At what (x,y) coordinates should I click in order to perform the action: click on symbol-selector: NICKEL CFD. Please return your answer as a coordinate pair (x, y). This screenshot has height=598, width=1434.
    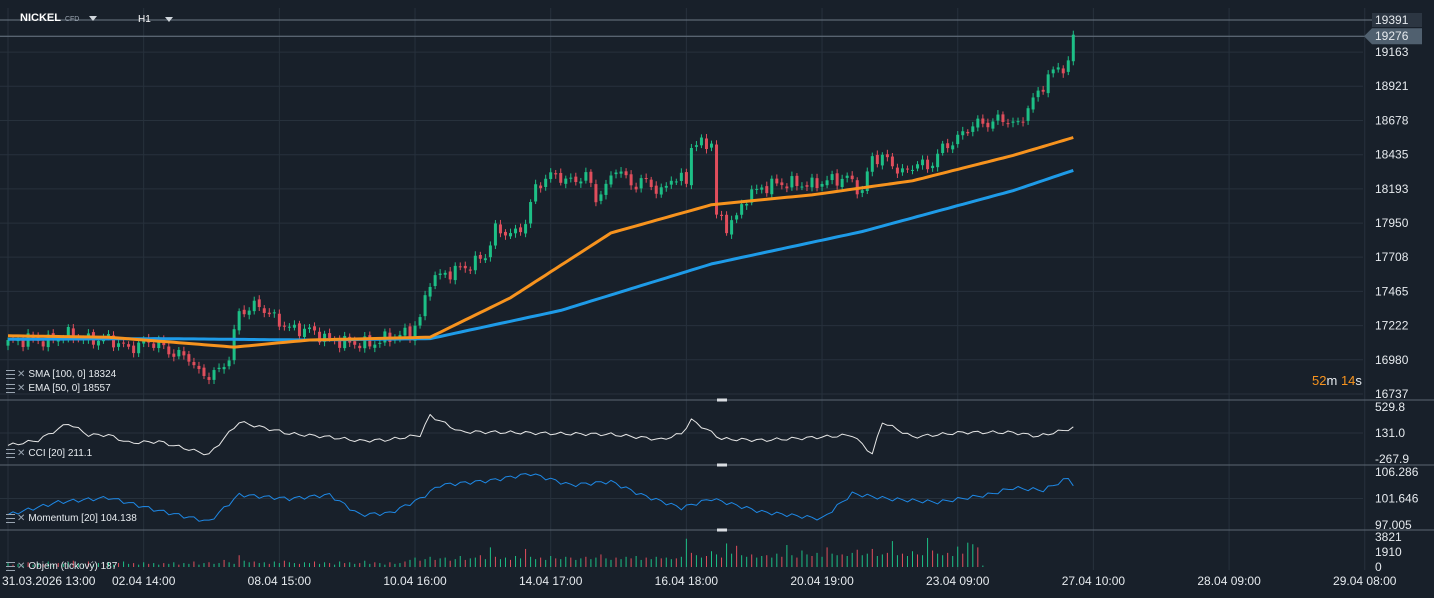
    Looking at the image, I should click on (59, 18).